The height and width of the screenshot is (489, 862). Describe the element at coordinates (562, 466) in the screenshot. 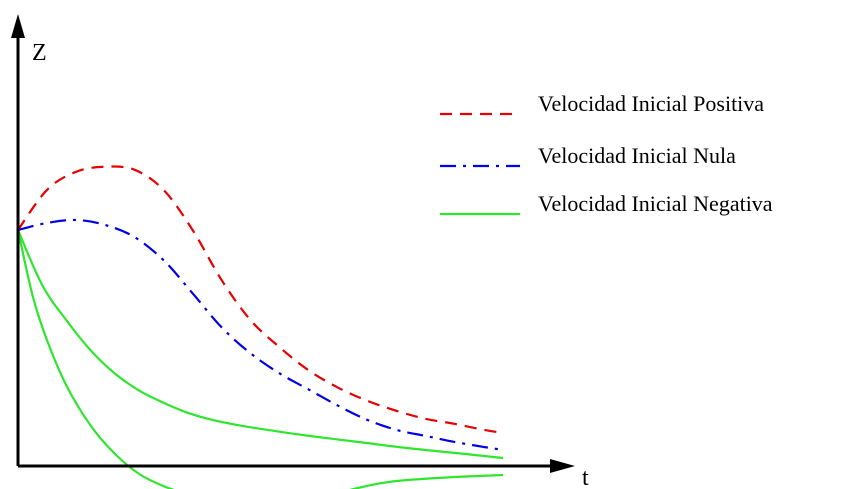

I see `x-axis-arrowhead` at that location.